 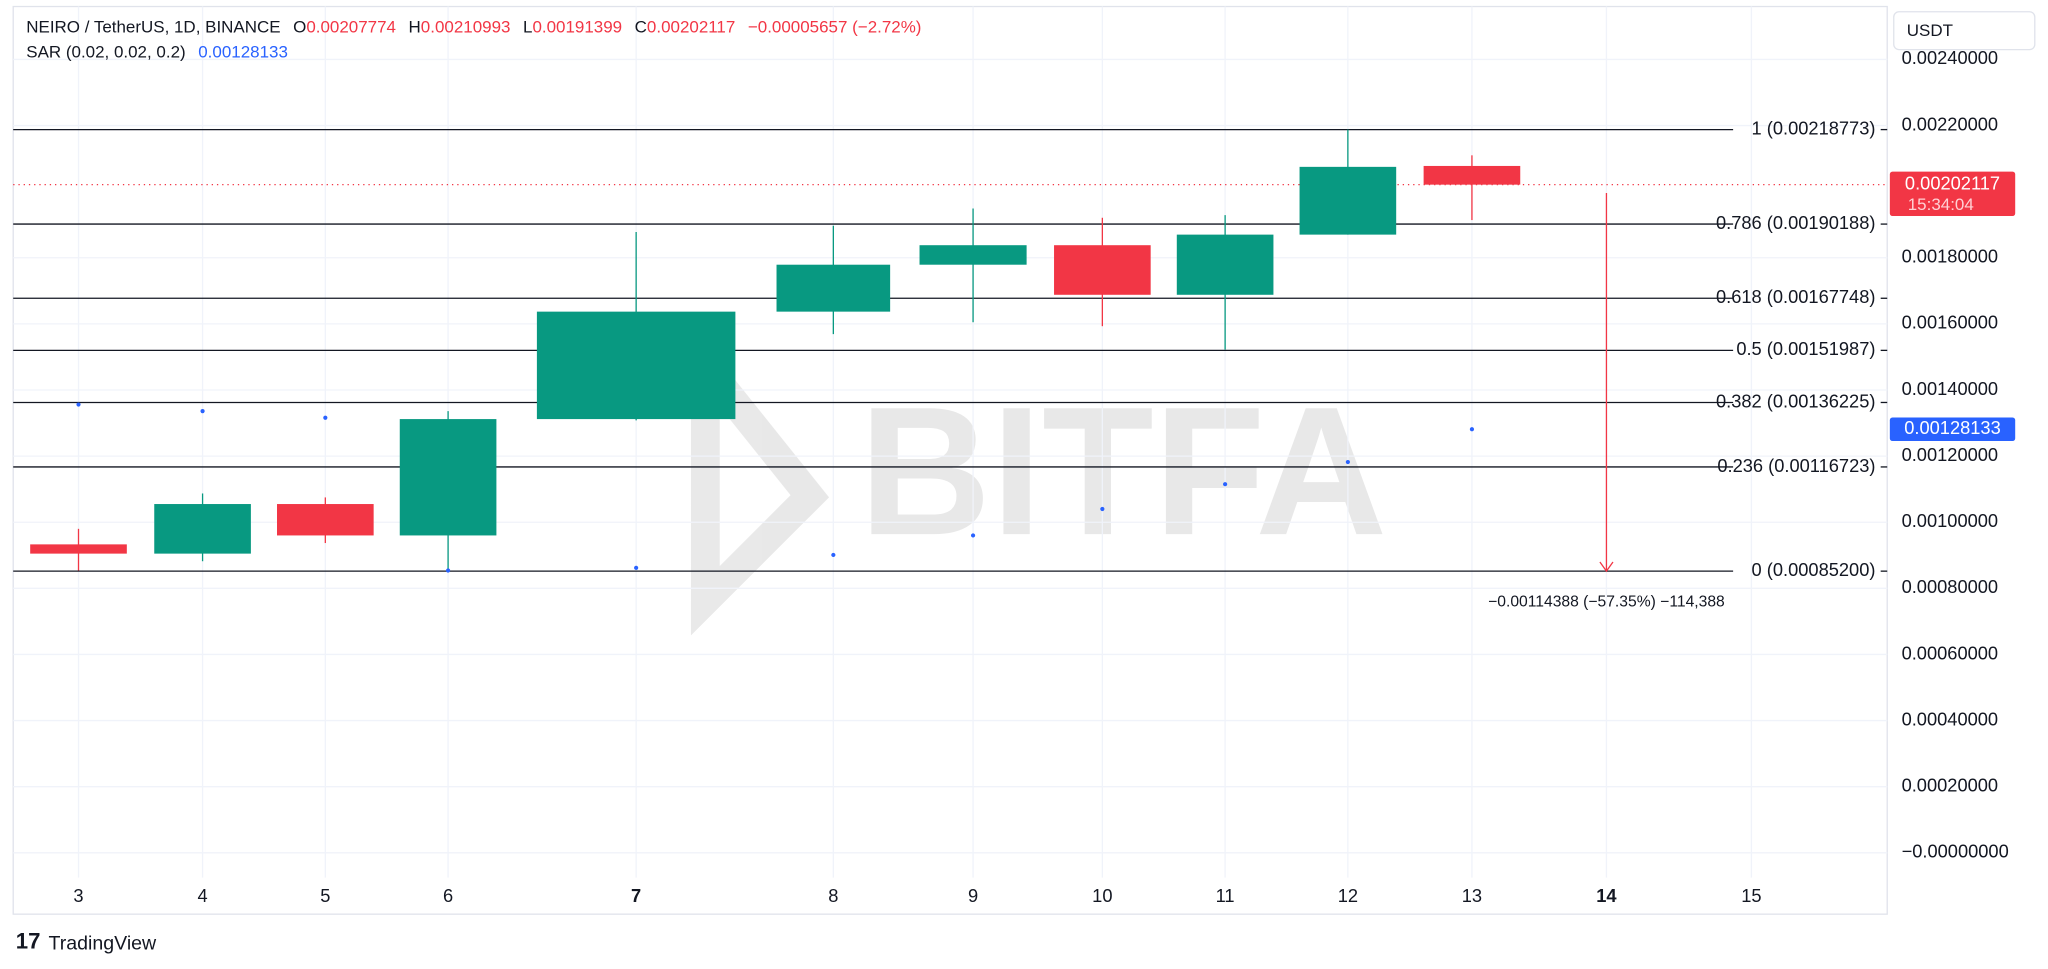 I want to click on sar-badge-label: 0.00128133, so click(x=1952, y=427).